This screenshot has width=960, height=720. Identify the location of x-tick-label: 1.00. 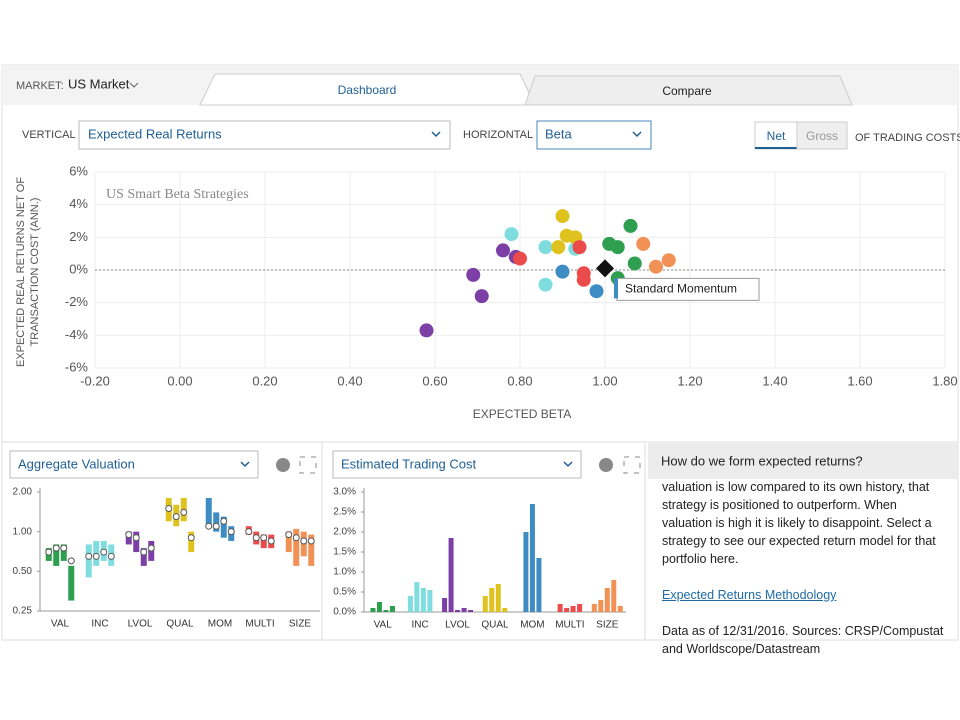
(604, 380).